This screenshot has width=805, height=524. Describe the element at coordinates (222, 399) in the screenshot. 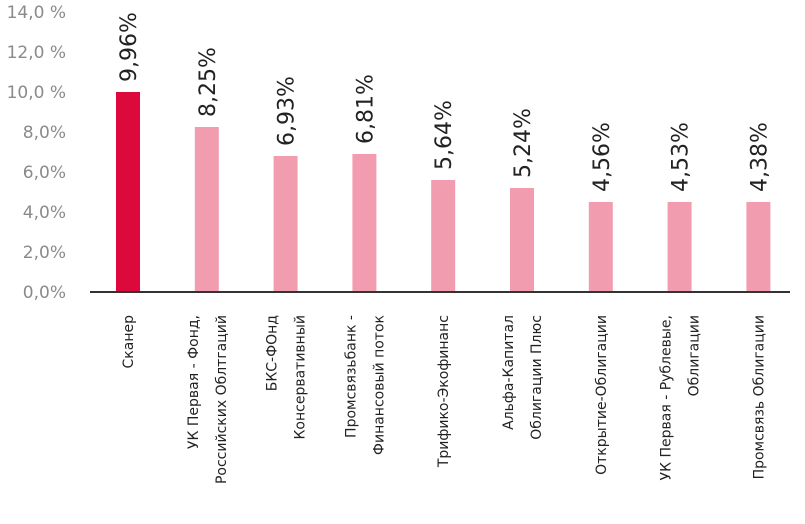

I see `x-tick-label: Российских Облтгаций` at that location.